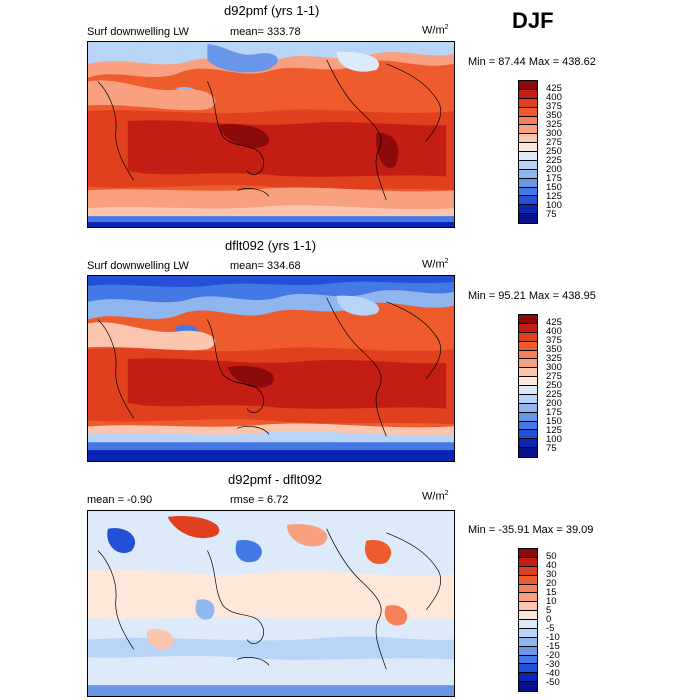 The width and height of the screenshot is (700, 700). I want to click on colorbar-tick-label: 30, so click(551, 574).